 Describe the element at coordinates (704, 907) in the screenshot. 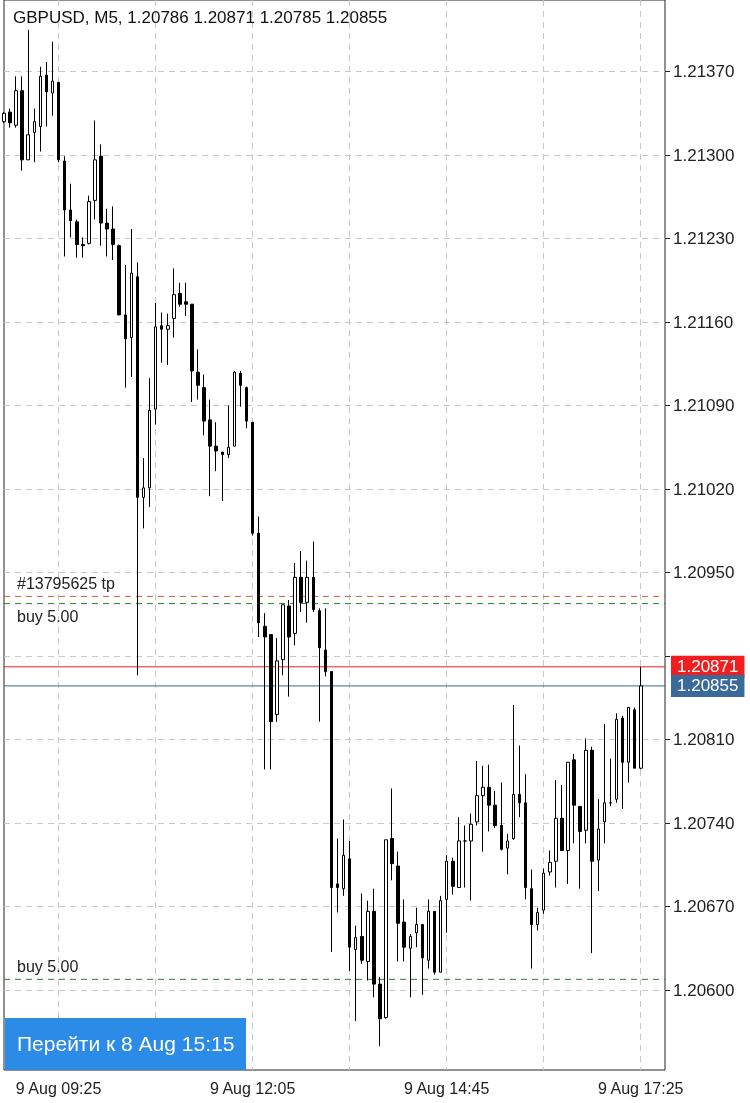

I see `y-tick-label: 1.20670` at that location.